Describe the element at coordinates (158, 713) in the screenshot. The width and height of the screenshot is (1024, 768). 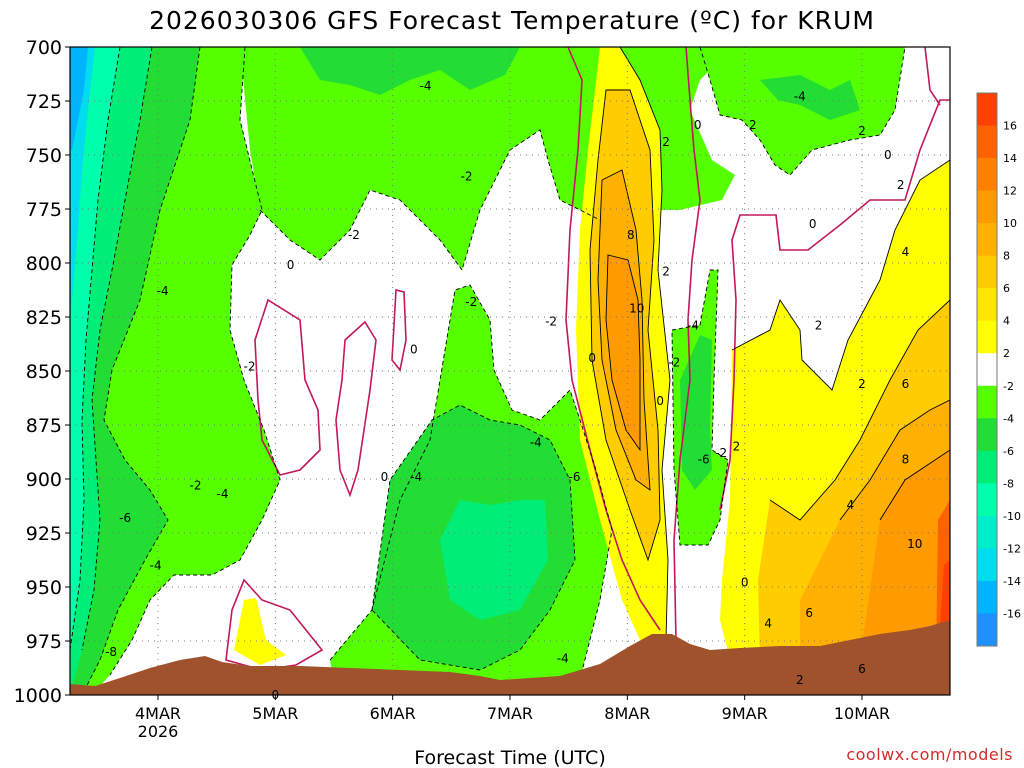
I see `x-tick-label: 4MAR` at that location.